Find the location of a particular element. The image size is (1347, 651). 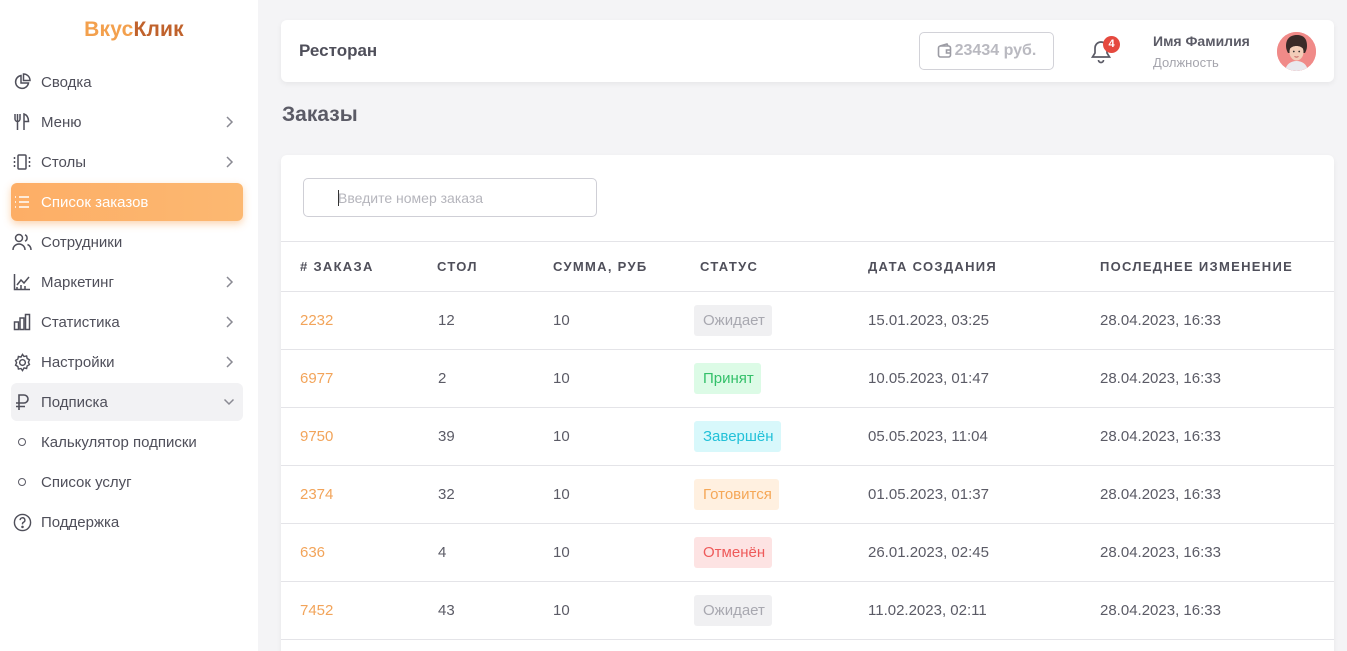

user-role: Должность is located at coordinates (1186, 62).